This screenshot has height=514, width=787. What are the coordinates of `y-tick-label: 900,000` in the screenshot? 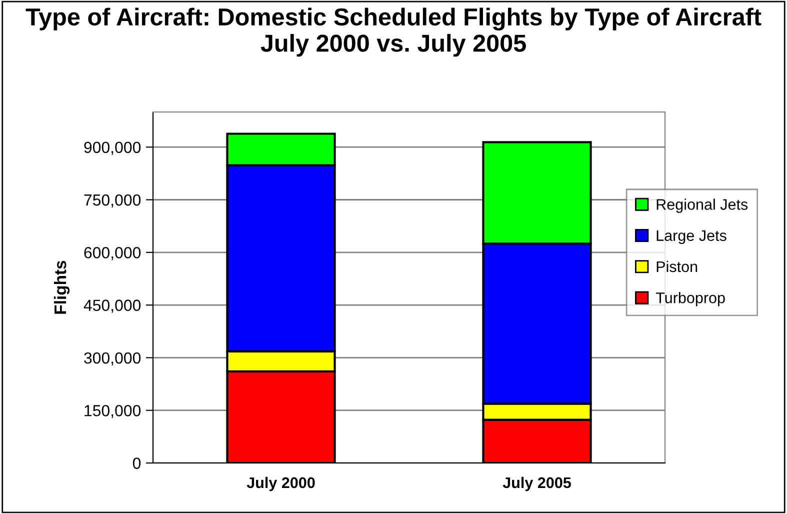 It's located at (112, 148).